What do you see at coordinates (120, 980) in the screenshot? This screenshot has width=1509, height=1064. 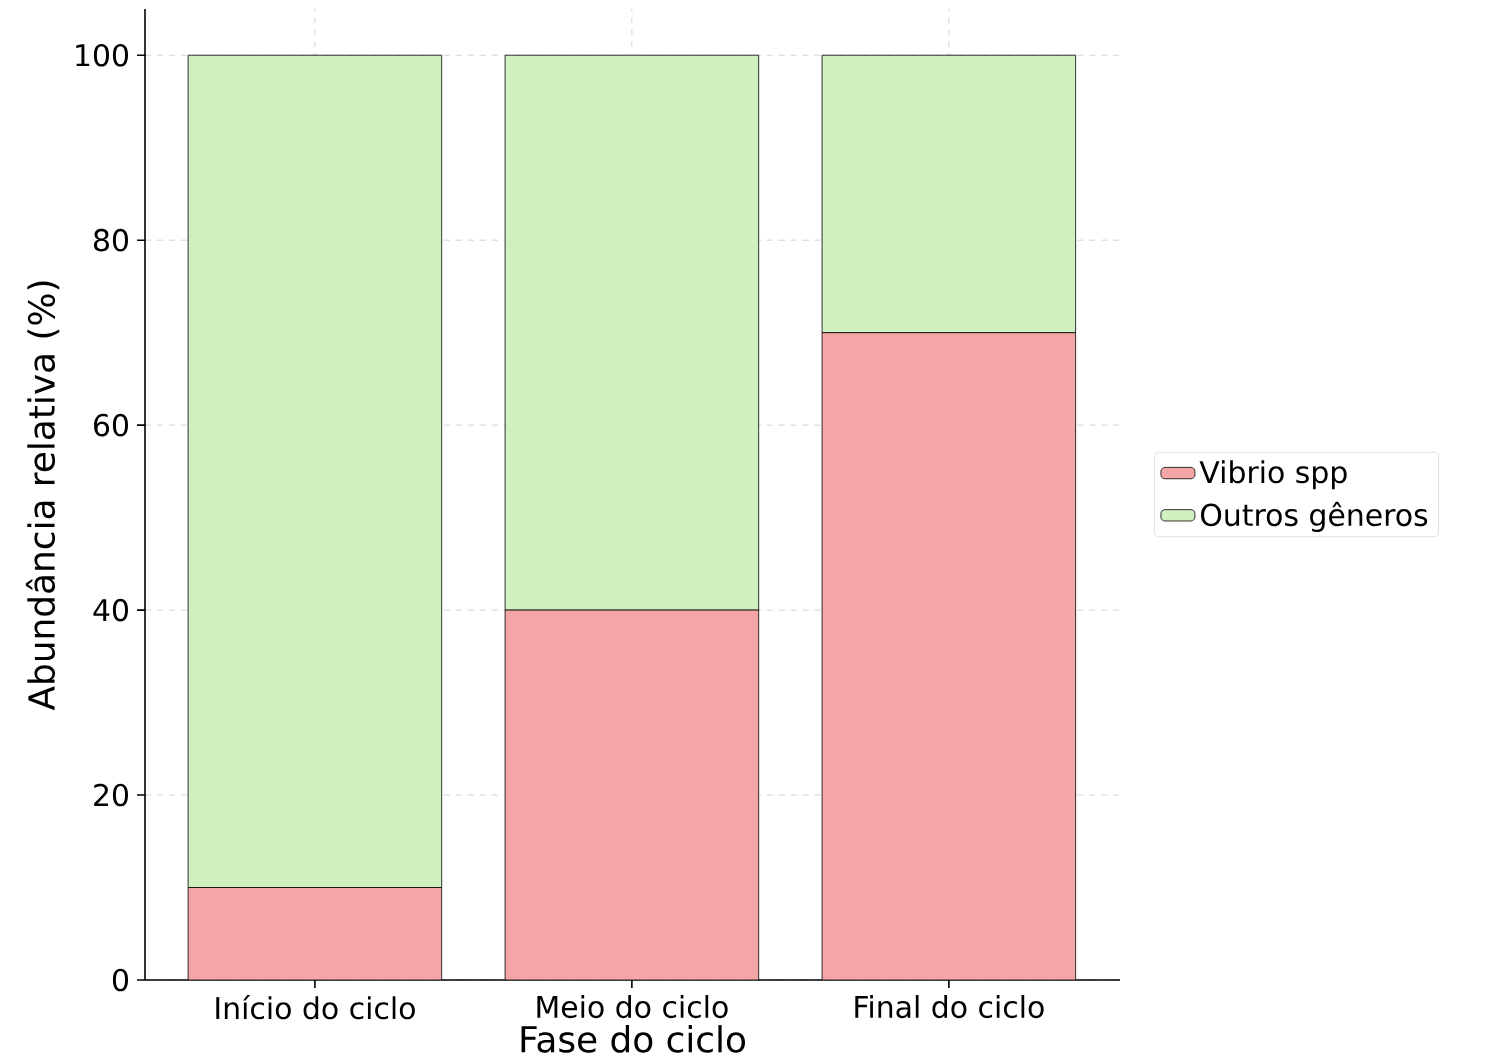 I see `y-tick-label: 0` at bounding box center [120, 980].